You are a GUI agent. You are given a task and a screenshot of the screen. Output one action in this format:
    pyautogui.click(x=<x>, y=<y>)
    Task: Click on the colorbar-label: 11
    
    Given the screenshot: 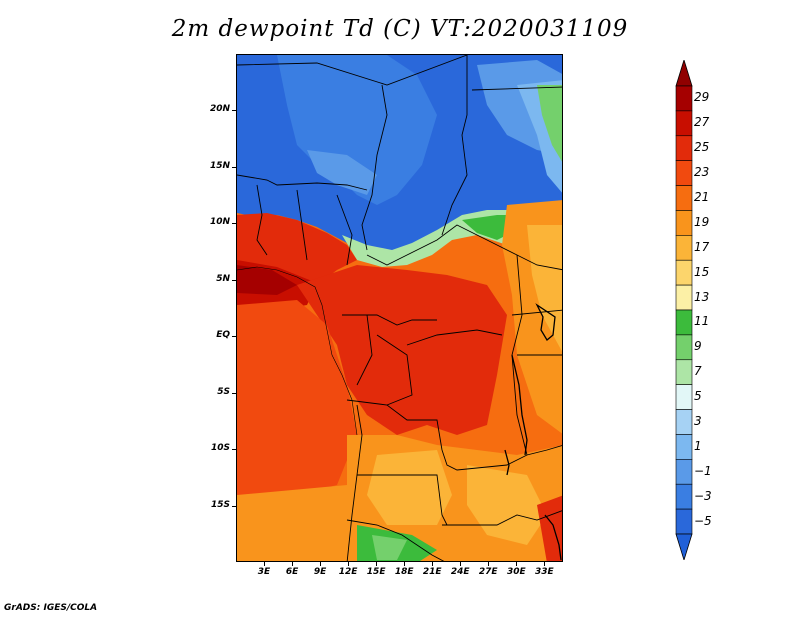 What is the action you would take?
    pyautogui.click(x=702, y=321)
    